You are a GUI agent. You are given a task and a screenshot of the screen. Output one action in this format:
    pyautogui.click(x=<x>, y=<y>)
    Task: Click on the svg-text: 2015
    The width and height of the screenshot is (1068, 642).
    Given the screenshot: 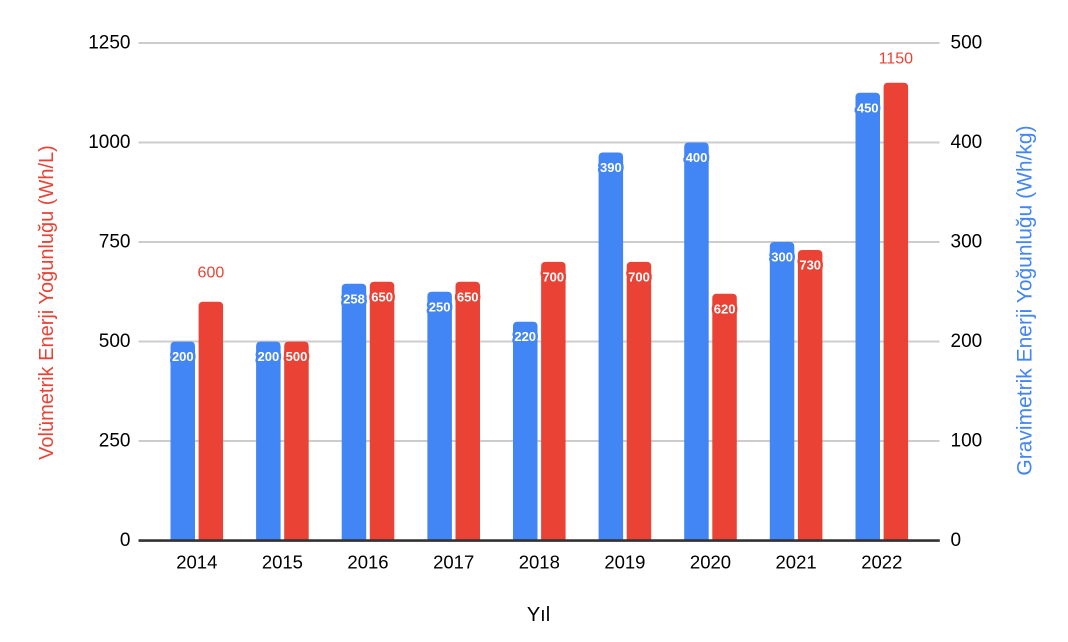 What is the action you would take?
    pyautogui.click(x=282, y=562)
    